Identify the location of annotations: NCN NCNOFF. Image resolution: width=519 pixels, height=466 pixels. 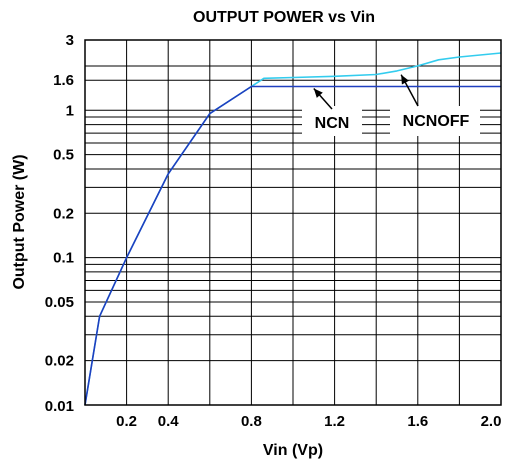
(391, 103).